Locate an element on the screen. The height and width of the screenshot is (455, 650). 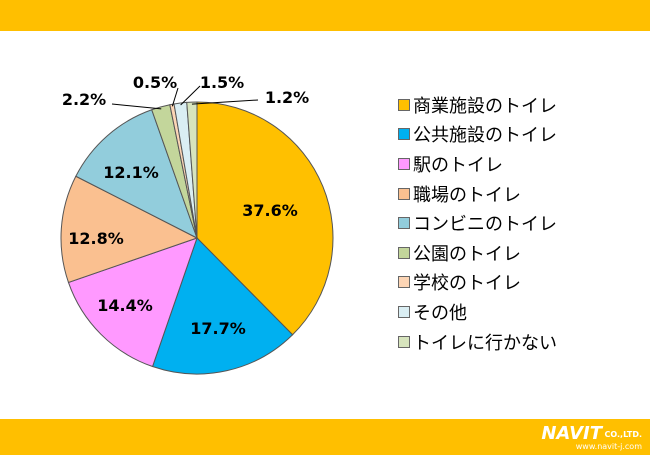
legend-item: 公園のトイレ is located at coordinates (518, 253).